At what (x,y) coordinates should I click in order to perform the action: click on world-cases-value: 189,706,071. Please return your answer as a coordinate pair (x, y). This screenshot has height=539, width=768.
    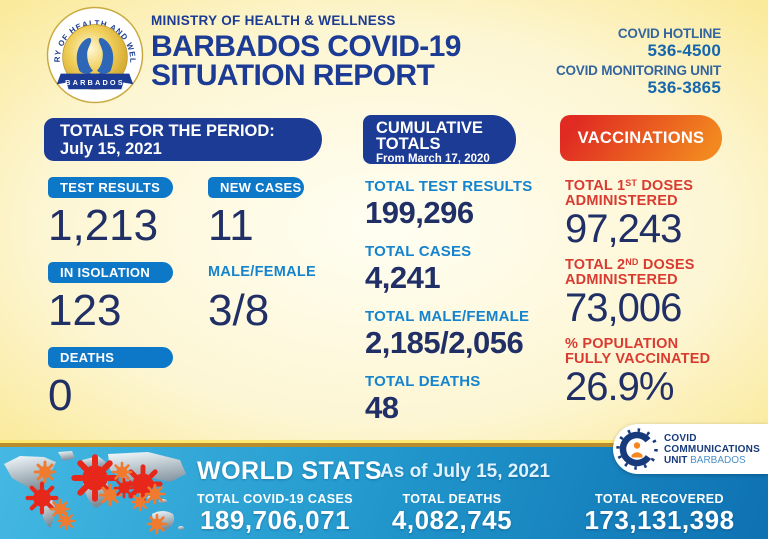
    Looking at the image, I should click on (275, 520).